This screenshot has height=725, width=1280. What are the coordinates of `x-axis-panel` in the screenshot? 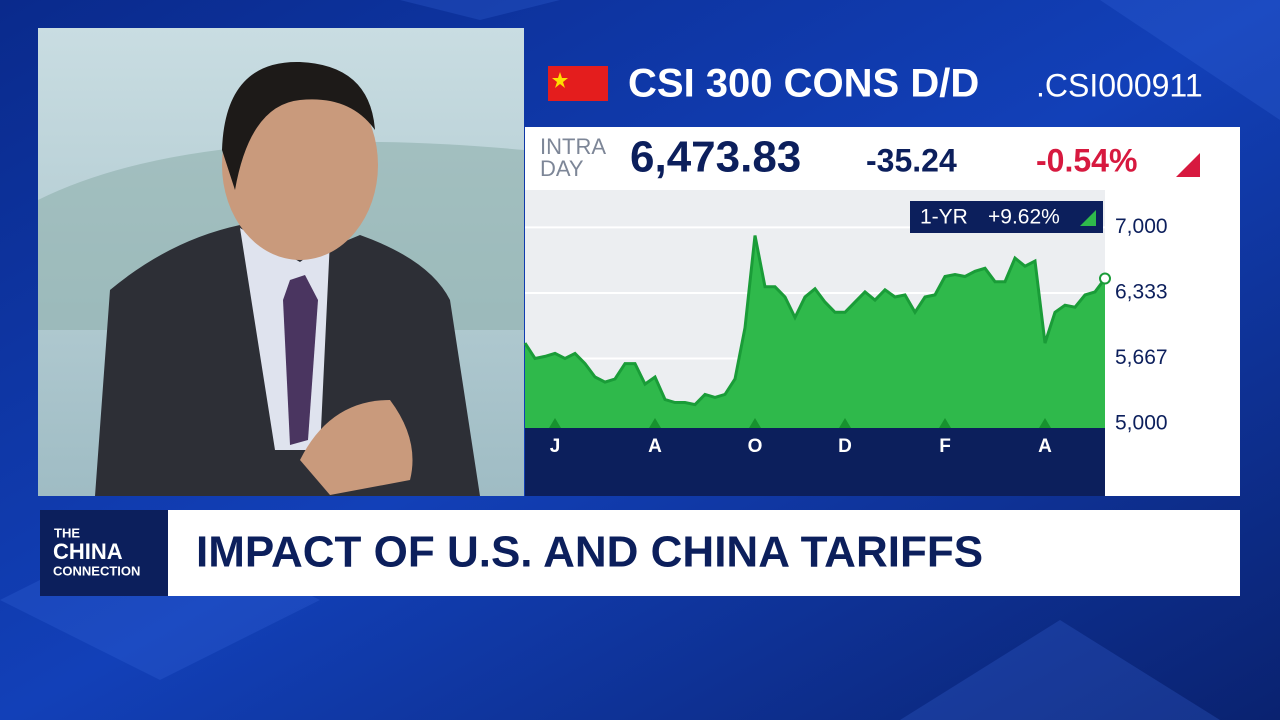 It's located at (815, 462).